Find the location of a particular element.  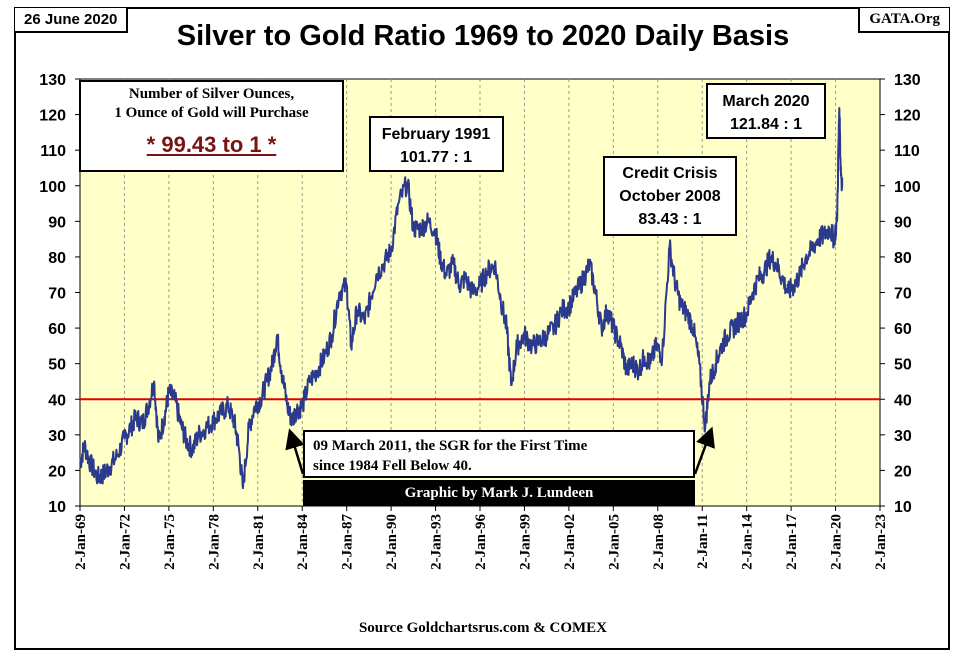

x-tick-label: 2-Jan-72 is located at coordinates (125, 542).